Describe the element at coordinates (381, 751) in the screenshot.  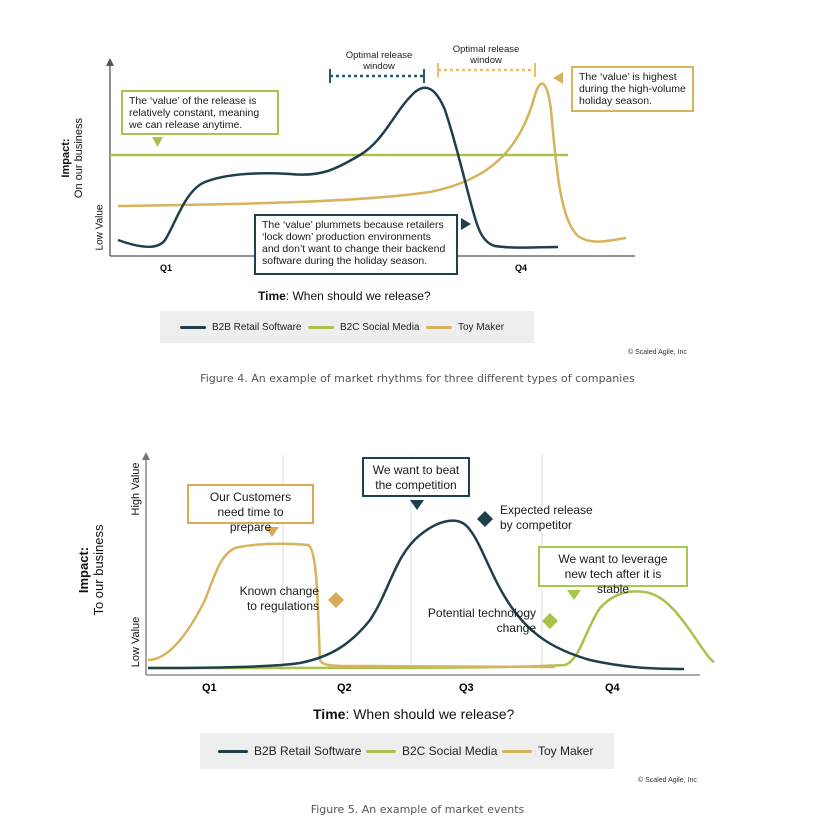
I see `fig5-legend-b2c-swatch` at that location.